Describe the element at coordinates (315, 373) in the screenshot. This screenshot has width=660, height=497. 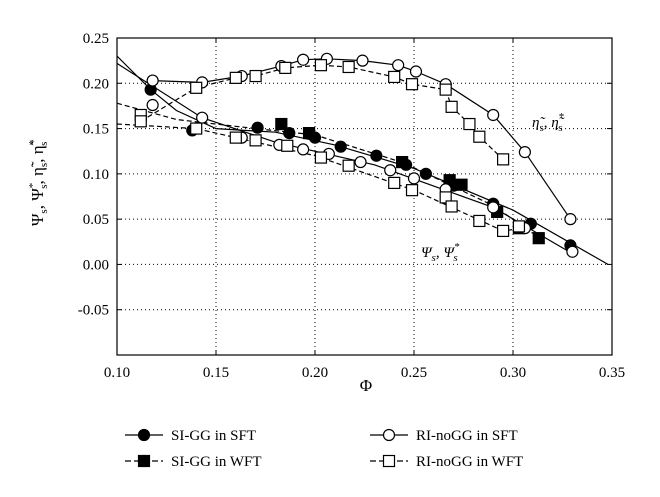
I see `x-tick-label: 0.20` at that location.